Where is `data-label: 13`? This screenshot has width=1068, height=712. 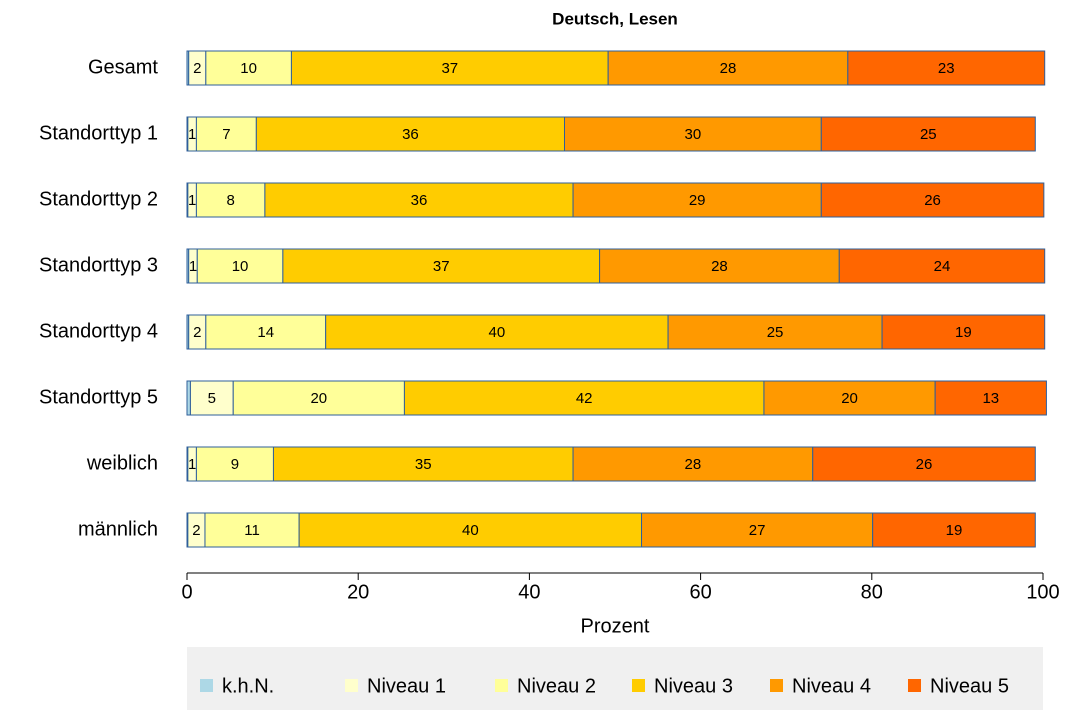 data-label: 13 is located at coordinates (990, 398).